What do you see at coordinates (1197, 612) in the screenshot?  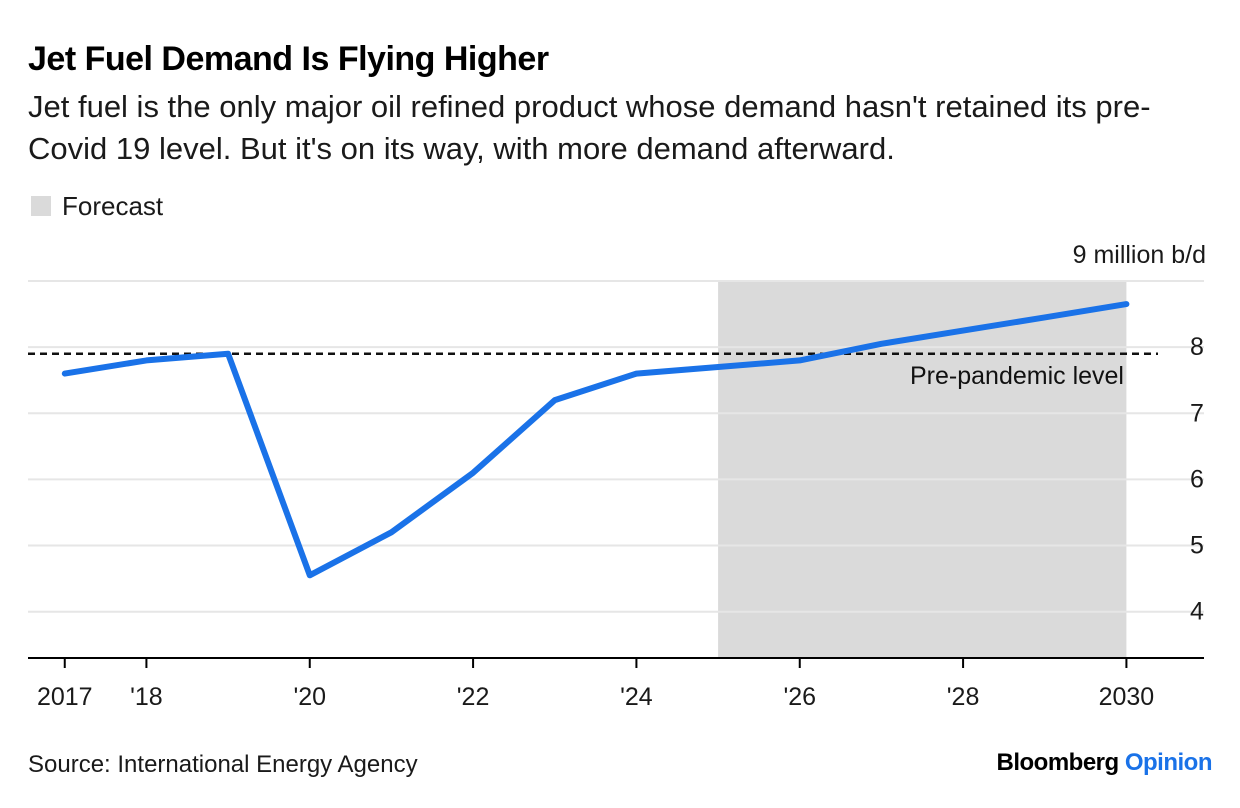 I see `y-tick-label: 4` at bounding box center [1197, 612].